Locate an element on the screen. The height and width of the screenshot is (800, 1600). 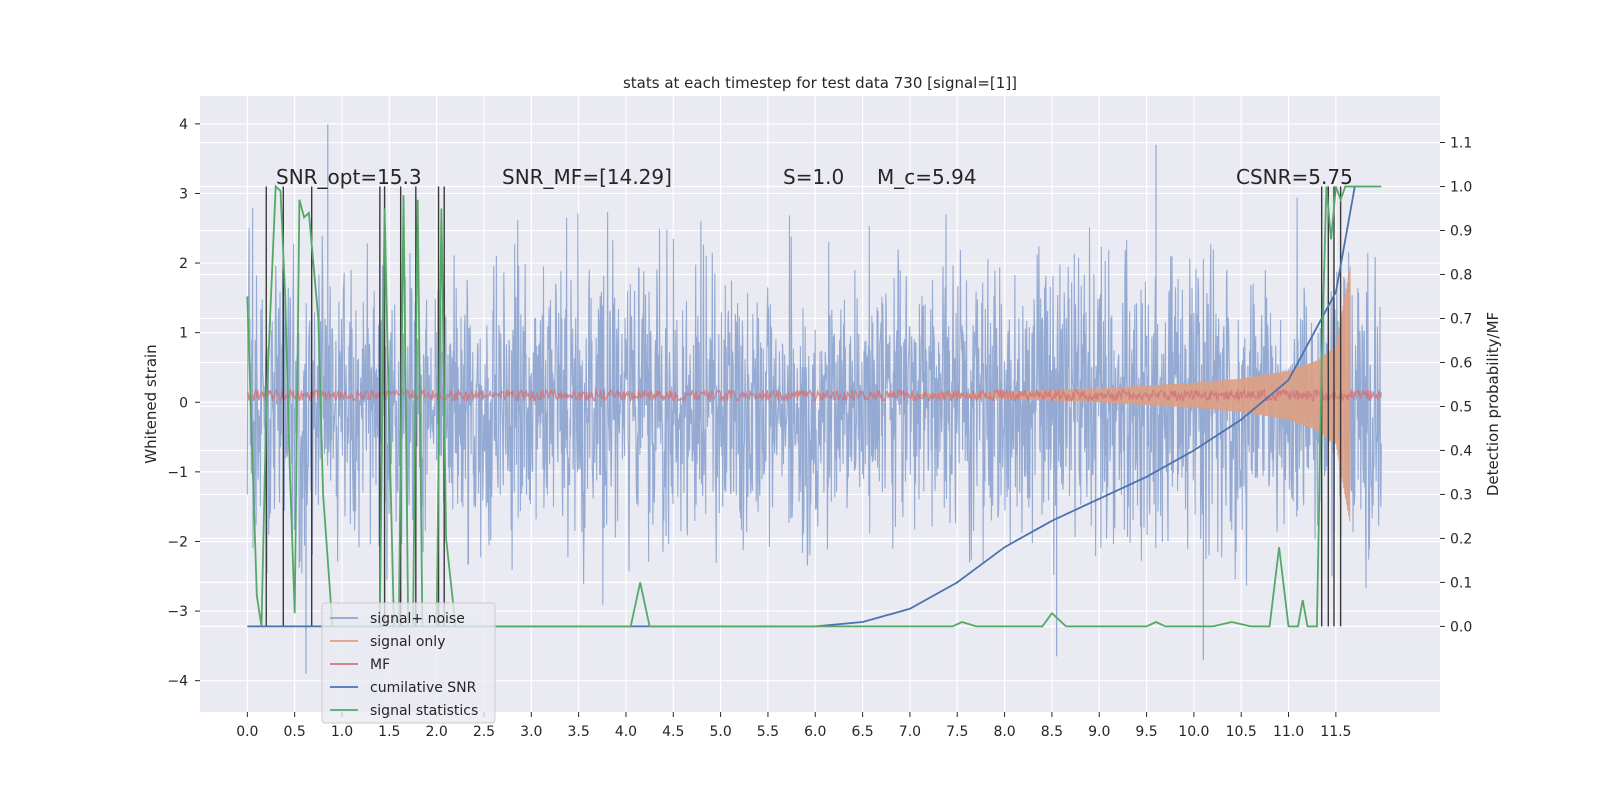
mf-trace is located at coordinates (814, 395).